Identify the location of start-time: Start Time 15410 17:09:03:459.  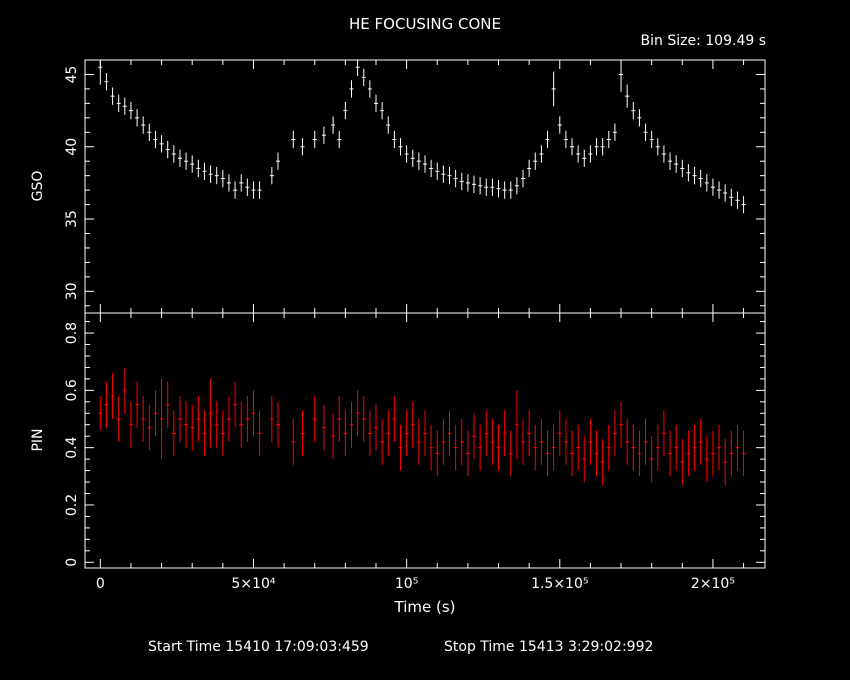
(258, 647).